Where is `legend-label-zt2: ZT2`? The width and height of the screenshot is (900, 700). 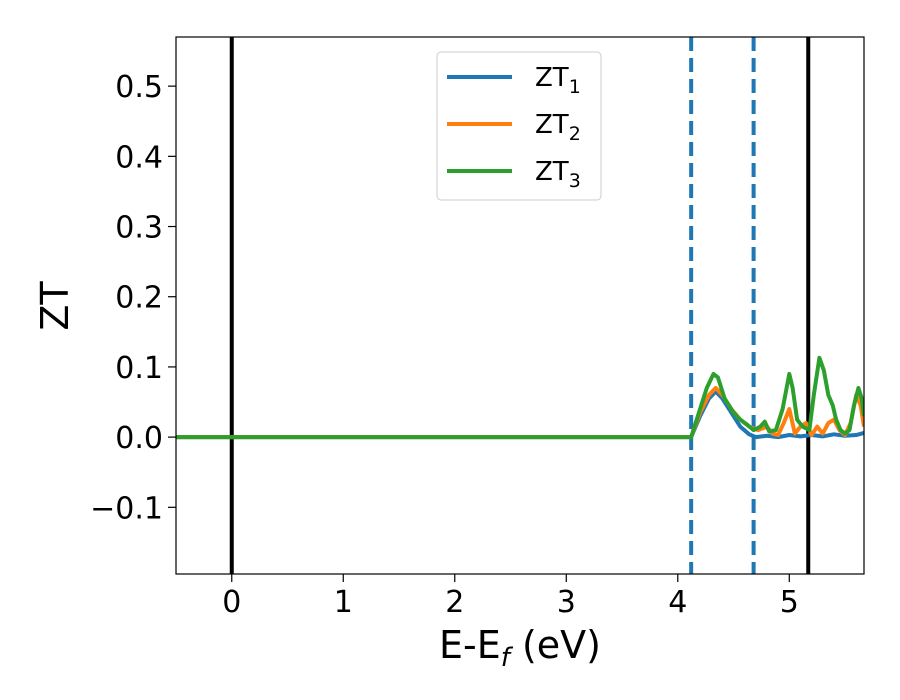
legend-label-zt2: ZT2 is located at coordinates (558, 127).